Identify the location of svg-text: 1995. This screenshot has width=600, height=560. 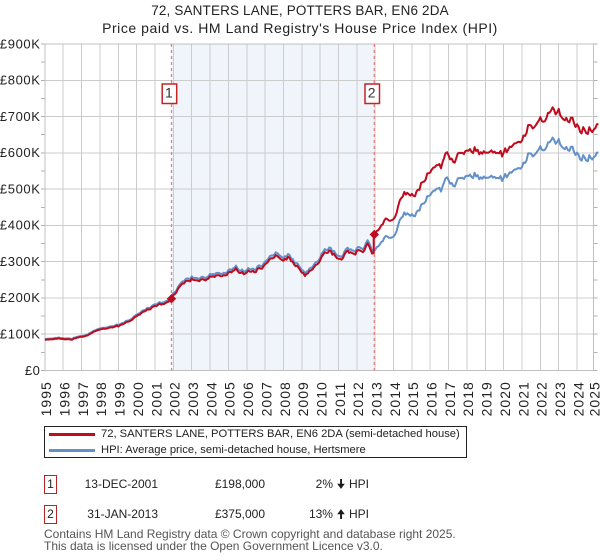
(46, 398).